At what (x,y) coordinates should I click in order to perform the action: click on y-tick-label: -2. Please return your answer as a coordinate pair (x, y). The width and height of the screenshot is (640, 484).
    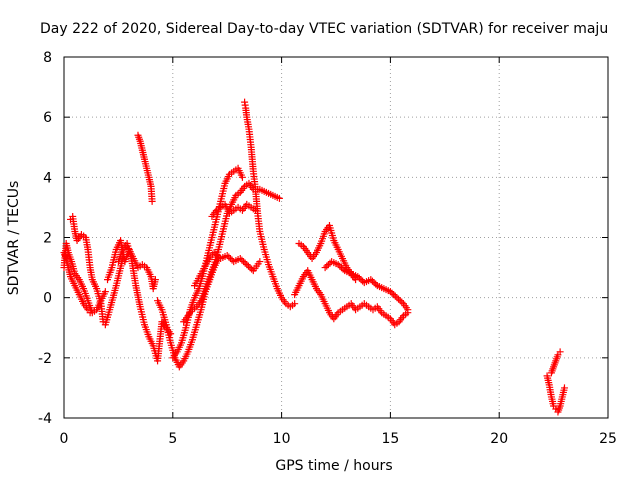
    Looking at the image, I should click on (45, 359).